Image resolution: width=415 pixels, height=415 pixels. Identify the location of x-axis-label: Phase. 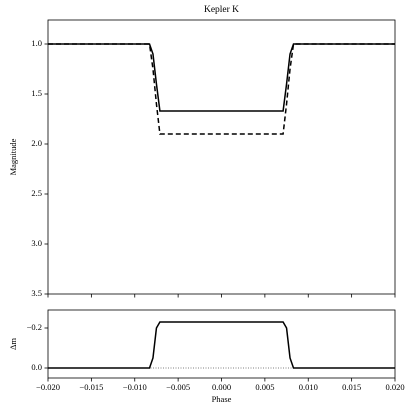
(222, 399).